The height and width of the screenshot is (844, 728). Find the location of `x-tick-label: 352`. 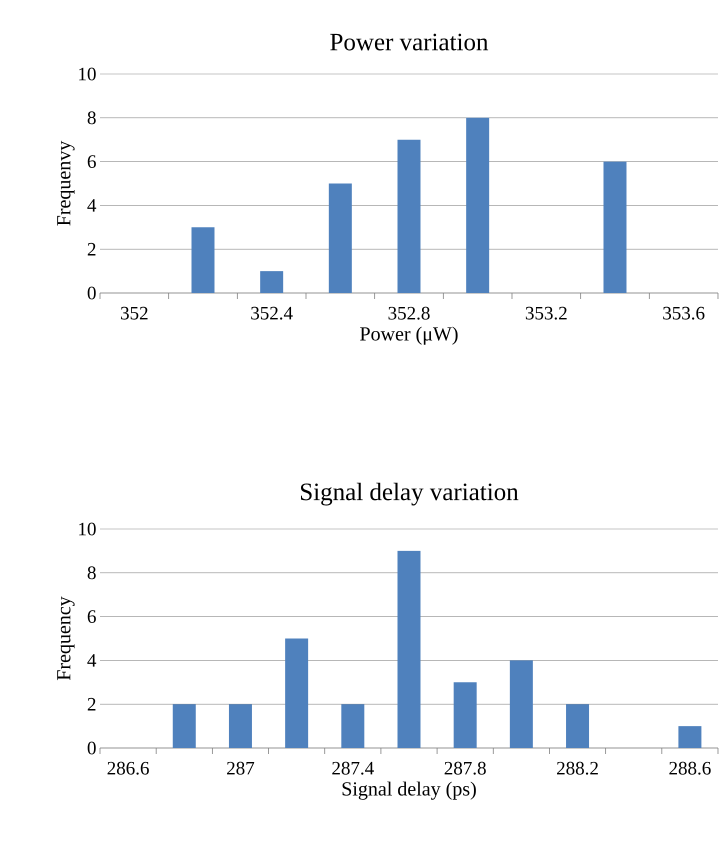

x-tick-label: 352 is located at coordinates (134, 313).